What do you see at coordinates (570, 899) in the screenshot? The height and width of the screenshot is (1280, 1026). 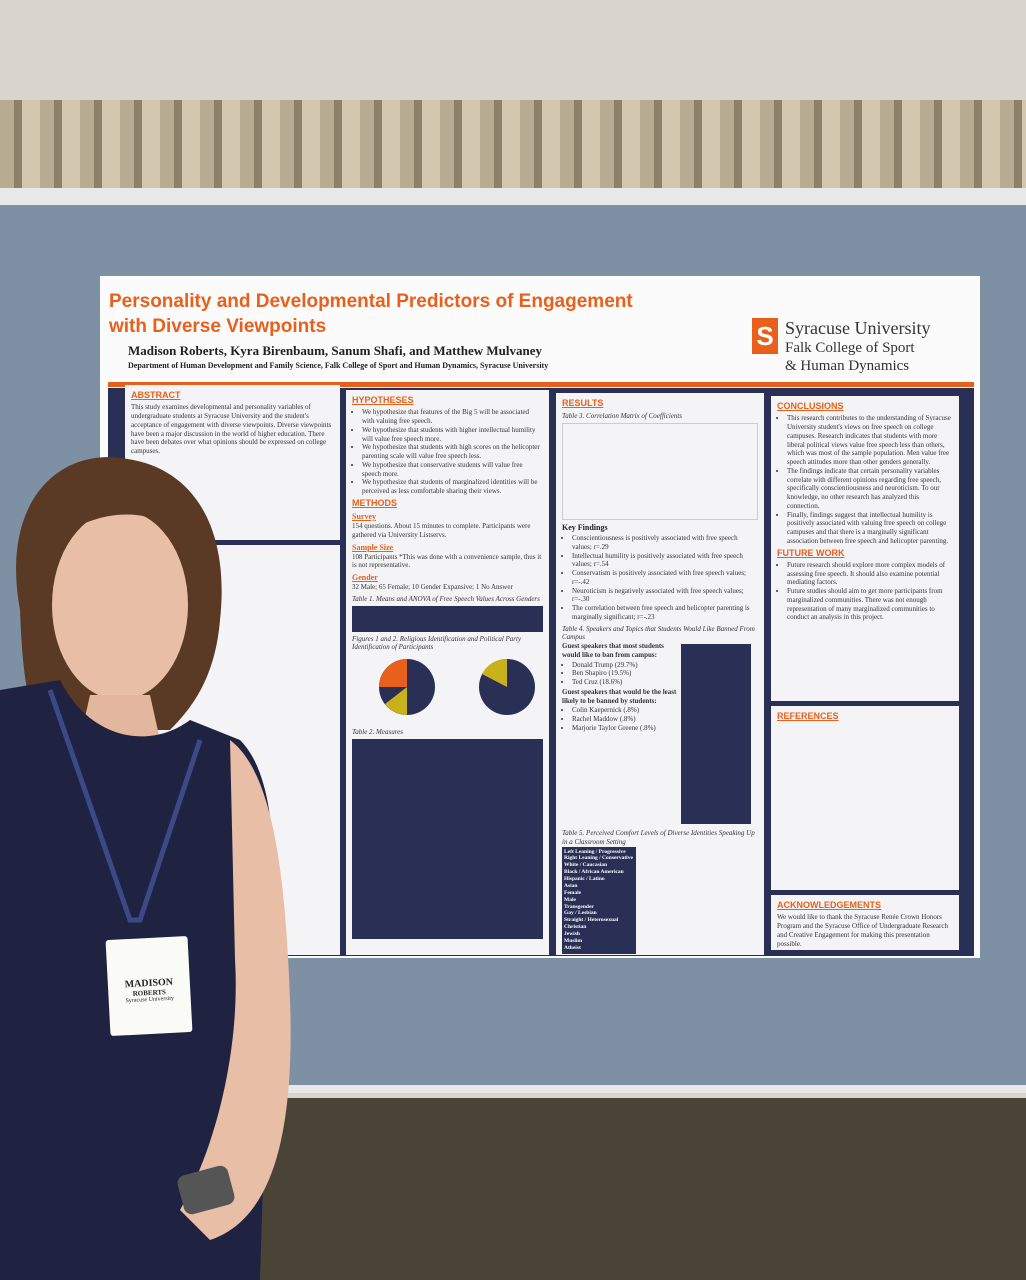 I see `table-row-label: Male` at bounding box center [570, 899].